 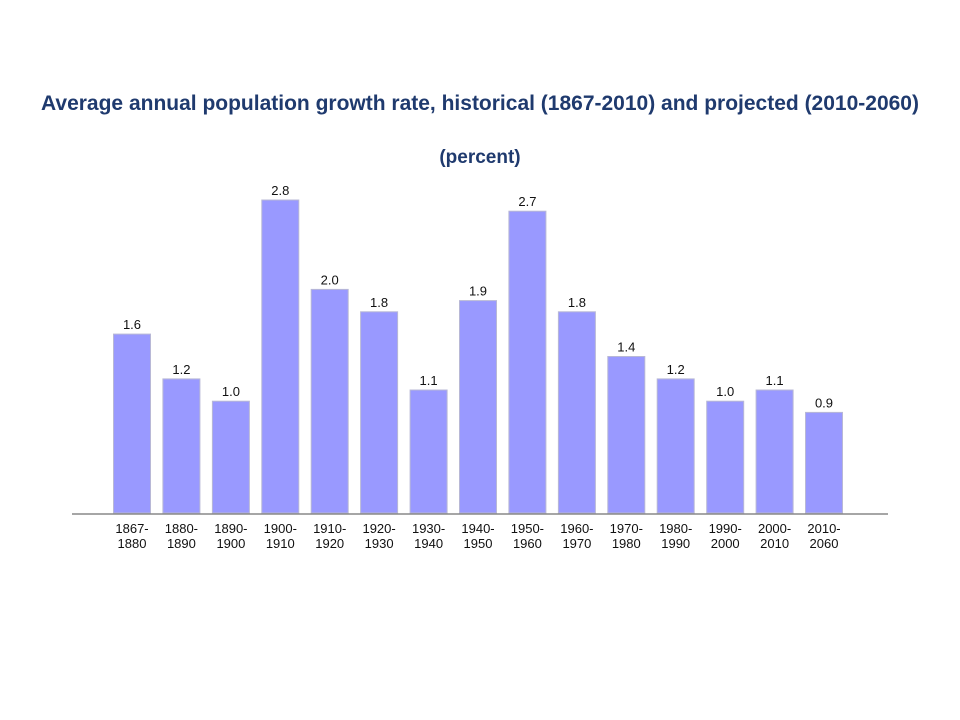 I want to click on x-tick-label: 1880-, so click(x=181, y=528).